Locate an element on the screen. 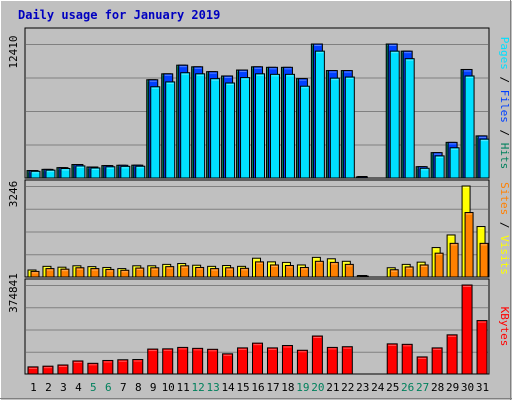 This screenshot has width=512, height=400. day-label-9: 9 is located at coordinates (153, 387).